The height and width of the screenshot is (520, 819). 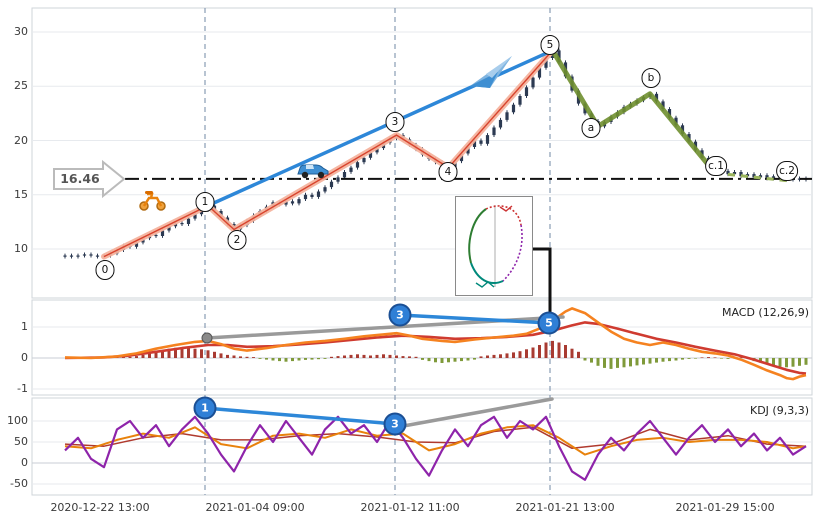 I want to click on indicator-marker-5: 5, so click(x=549, y=323).